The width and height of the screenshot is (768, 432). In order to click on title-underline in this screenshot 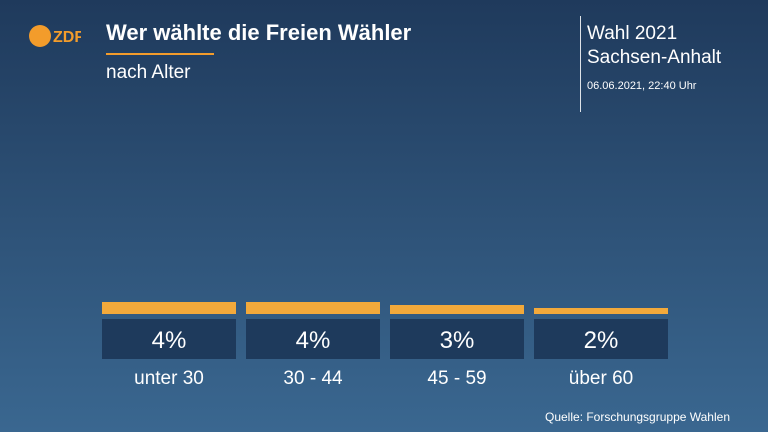, I will do `click(160, 54)`.